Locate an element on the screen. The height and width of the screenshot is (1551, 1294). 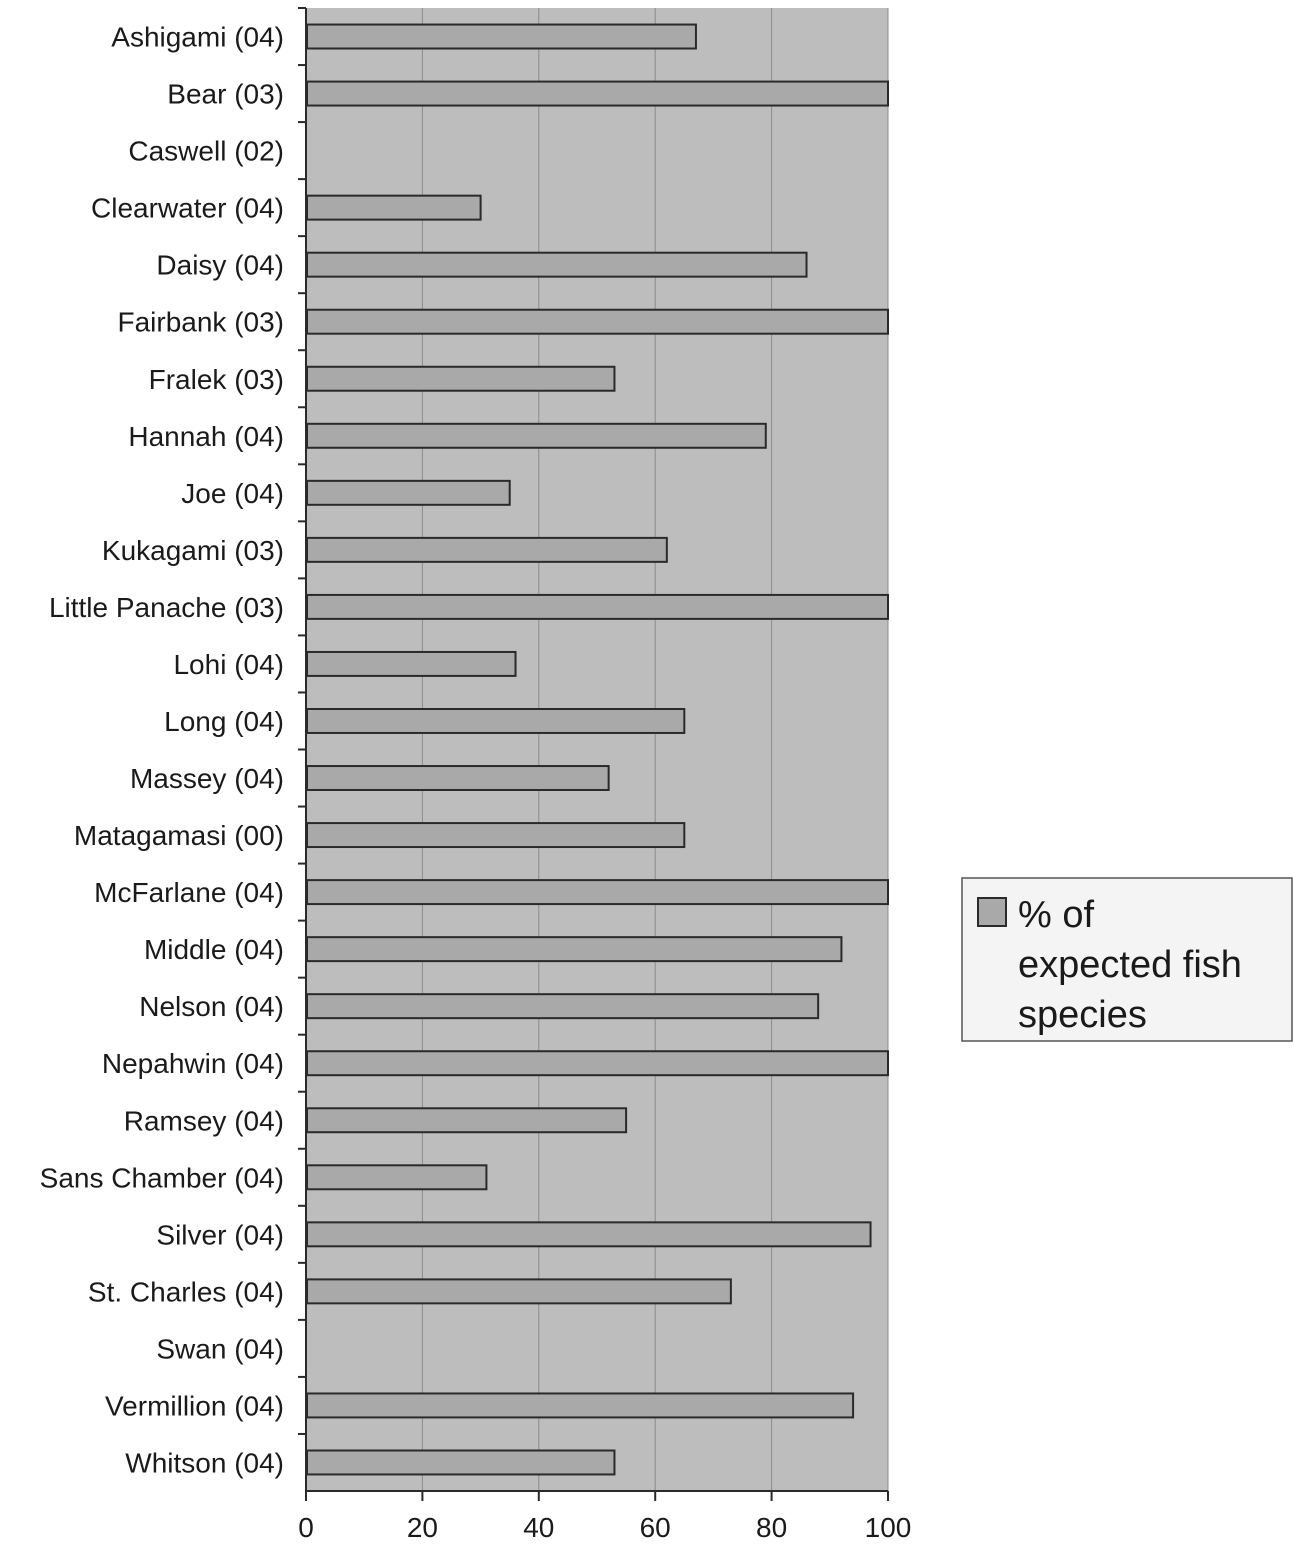
x-tick-label: 60 is located at coordinates (655, 1527).